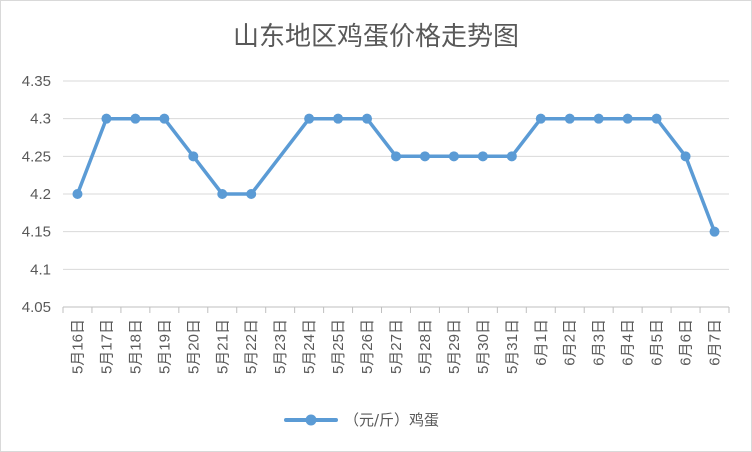 This screenshot has width=752, height=452. What do you see at coordinates (193, 346) in the screenshot?
I see `x-tick-label: 5月20日` at bounding box center [193, 346].